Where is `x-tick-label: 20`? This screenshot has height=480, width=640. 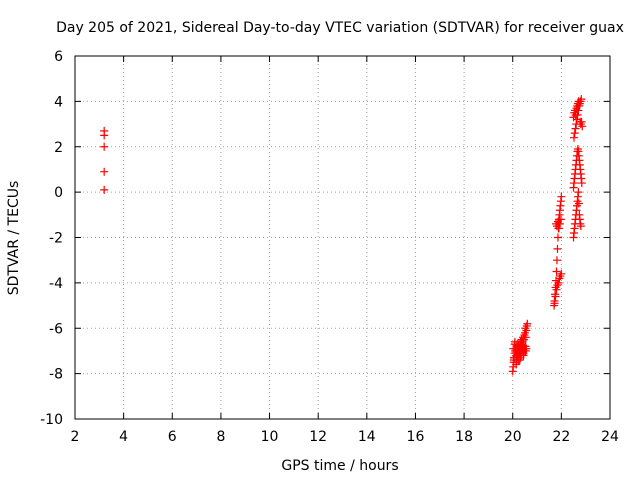
x-tick-label: 20 is located at coordinates (513, 437).